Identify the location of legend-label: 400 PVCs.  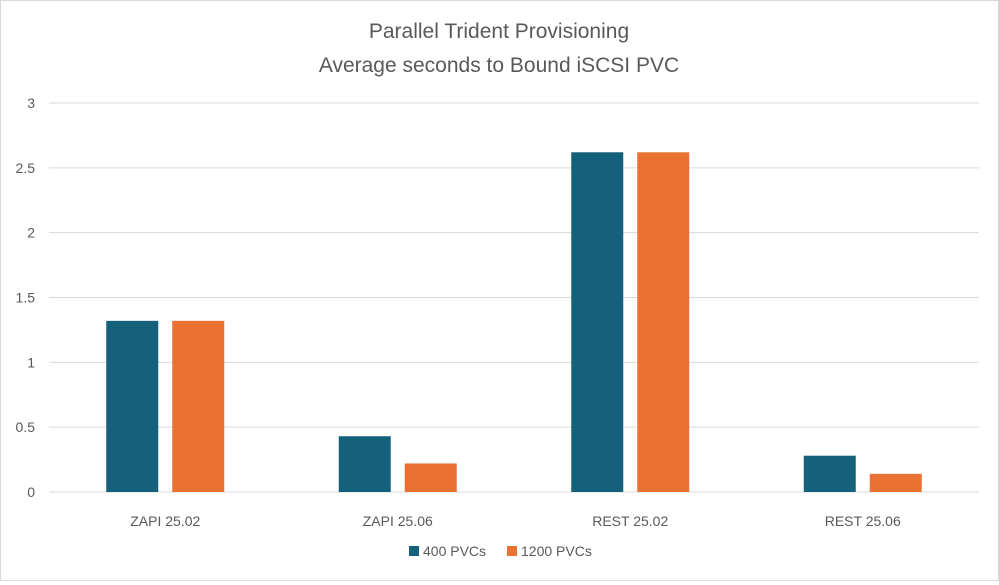
(454, 551).